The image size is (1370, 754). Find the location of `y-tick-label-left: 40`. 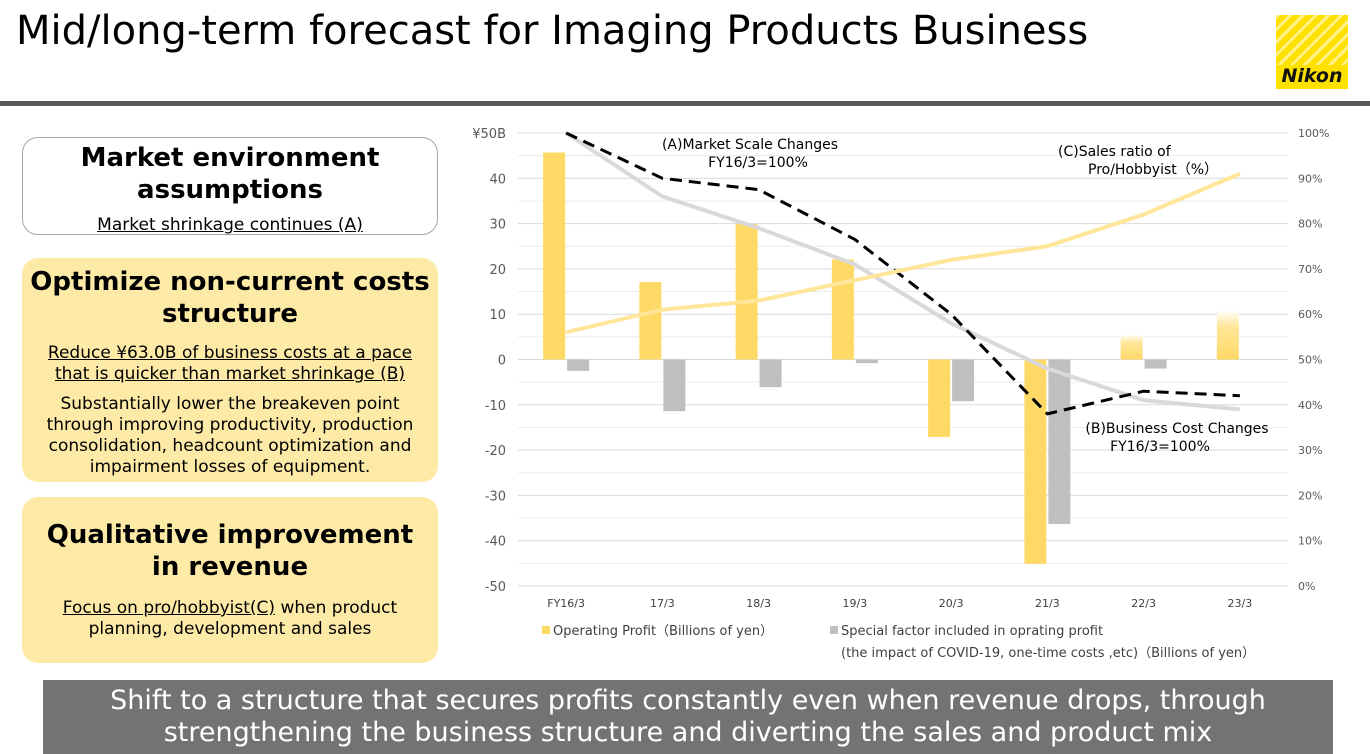

y-tick-label-left: 40 is located at coordinates (497, 179).